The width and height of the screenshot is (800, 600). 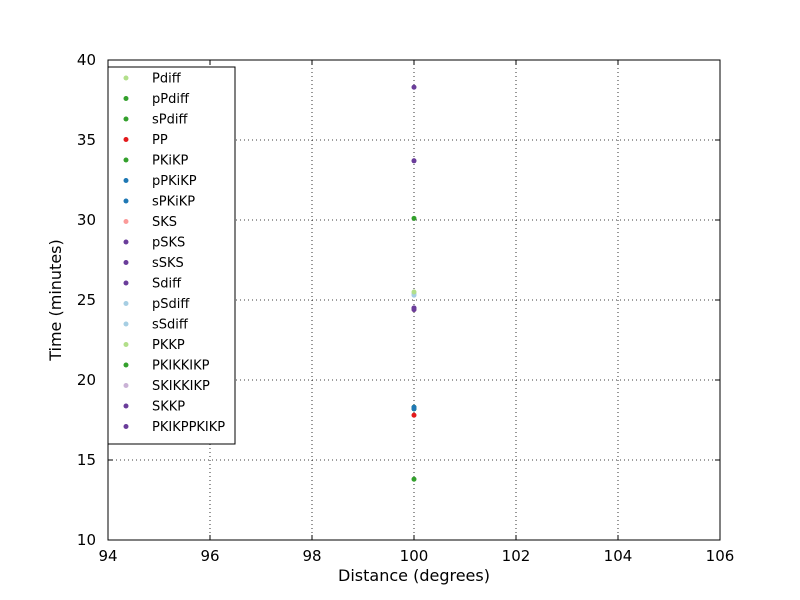 I want to click on legend-label-ssdiff: sSdiff, so click(x=170, y=325).